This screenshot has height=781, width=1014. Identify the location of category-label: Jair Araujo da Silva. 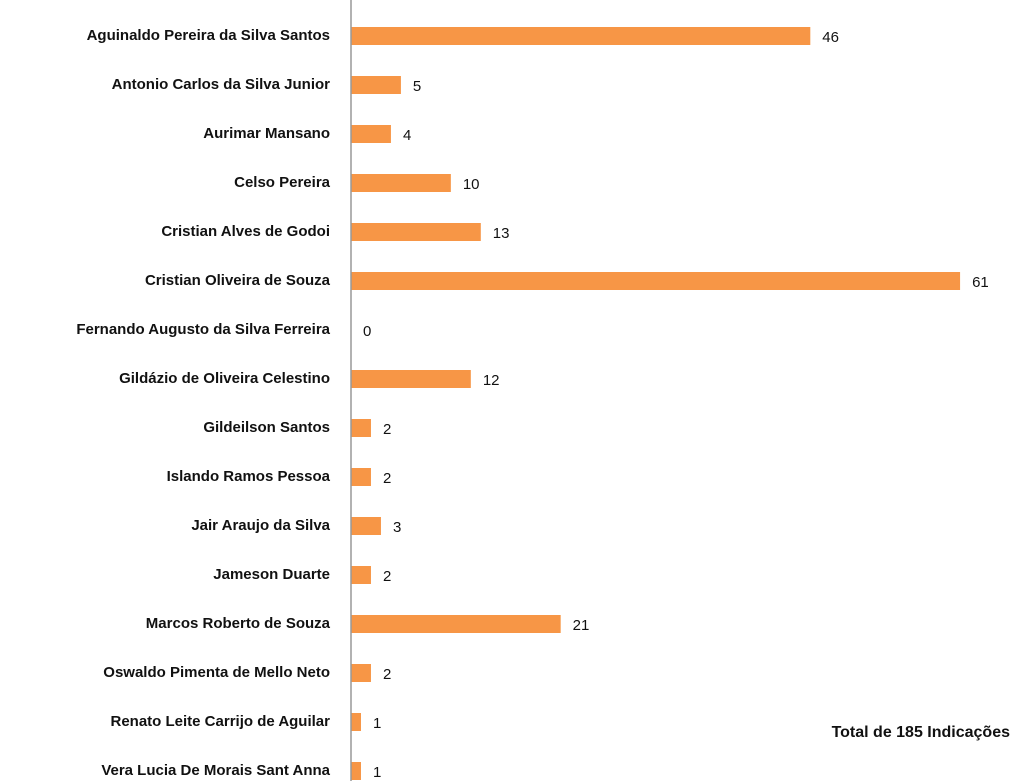
(260, 525).